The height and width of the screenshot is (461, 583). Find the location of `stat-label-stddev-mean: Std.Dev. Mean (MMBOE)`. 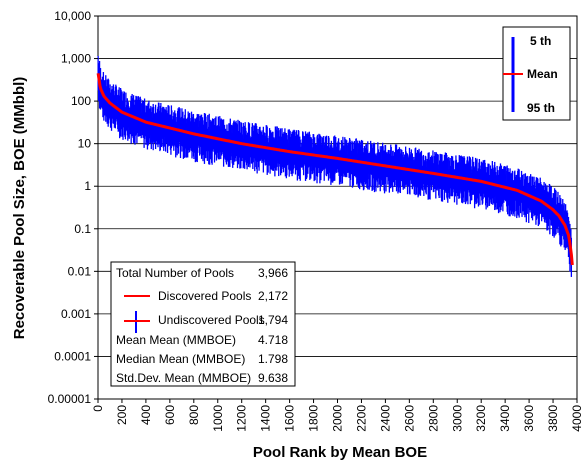

stat-label-stddev-mean: Std.Dev. Mean (MMBOE) is located at coordinates (183, 378).